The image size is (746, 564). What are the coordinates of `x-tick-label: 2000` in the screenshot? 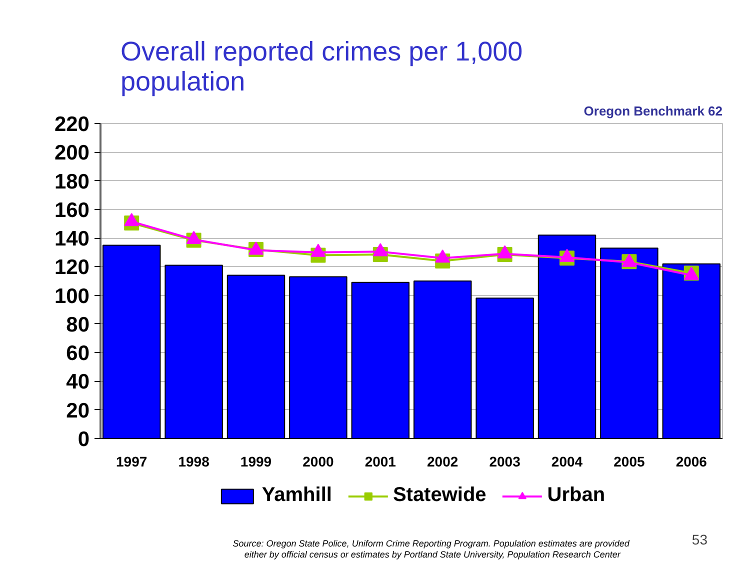 It's located at (318, 462).